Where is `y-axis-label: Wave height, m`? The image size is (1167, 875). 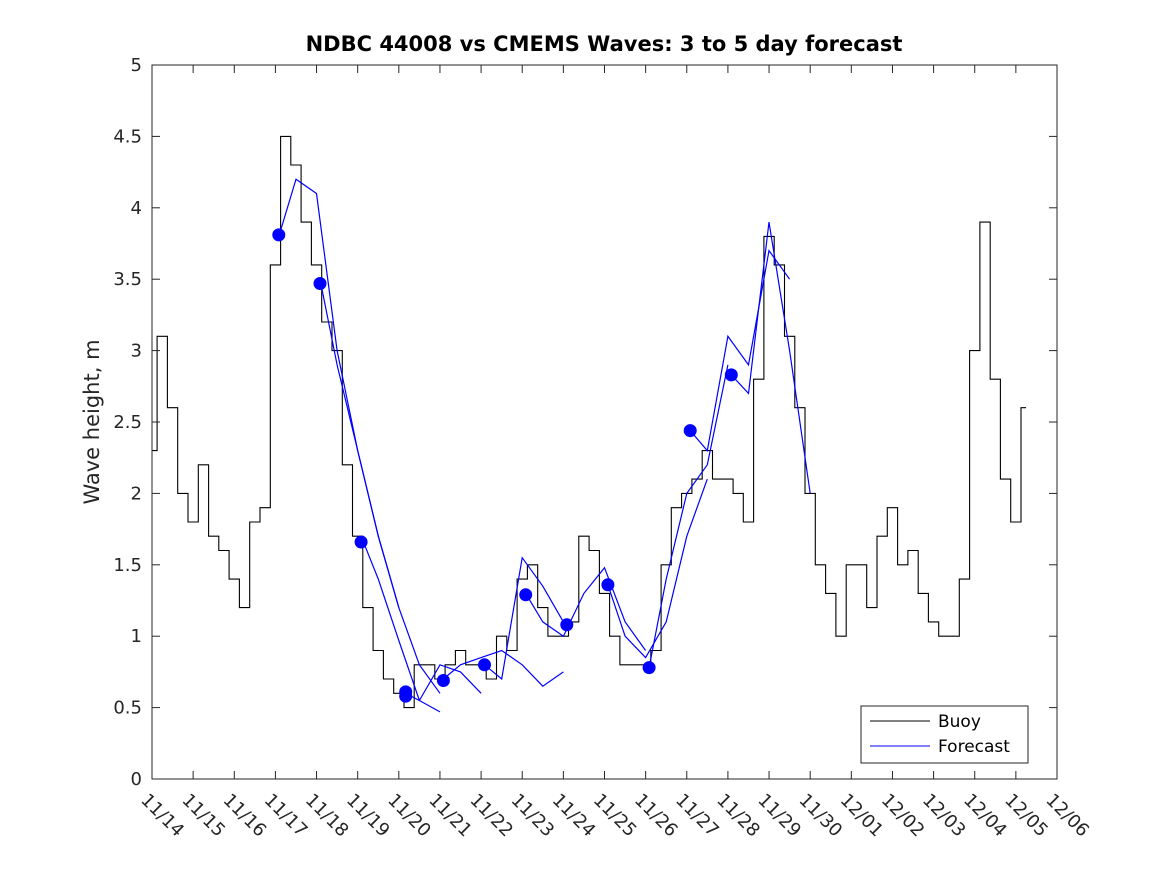 y-axis-label: Wave height, m is located at coordinates (92, 421).